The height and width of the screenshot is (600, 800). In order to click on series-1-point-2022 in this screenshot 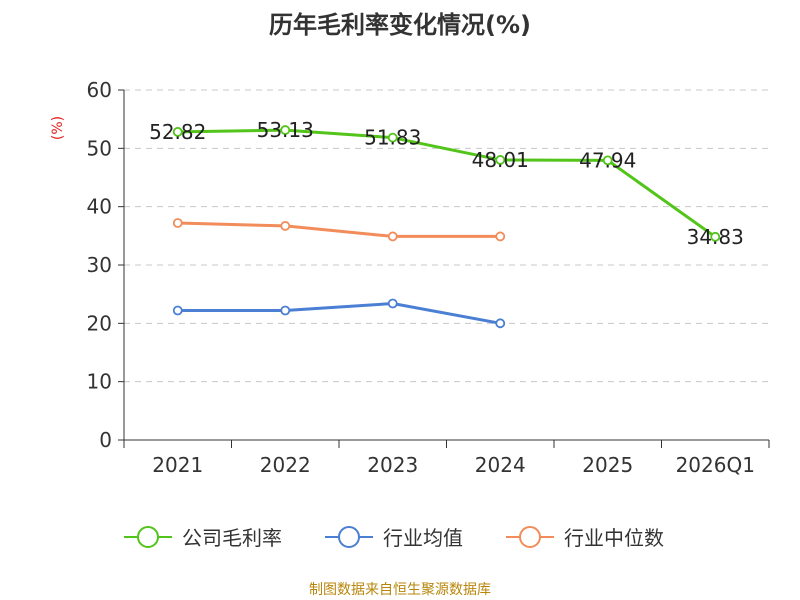, I will do `click(285, 310)`.